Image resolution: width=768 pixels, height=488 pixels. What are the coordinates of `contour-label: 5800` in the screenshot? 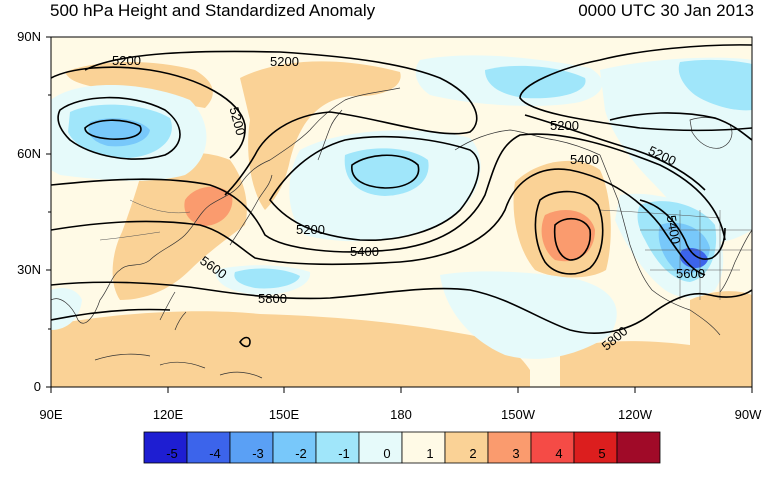 It's located at (272, 298).